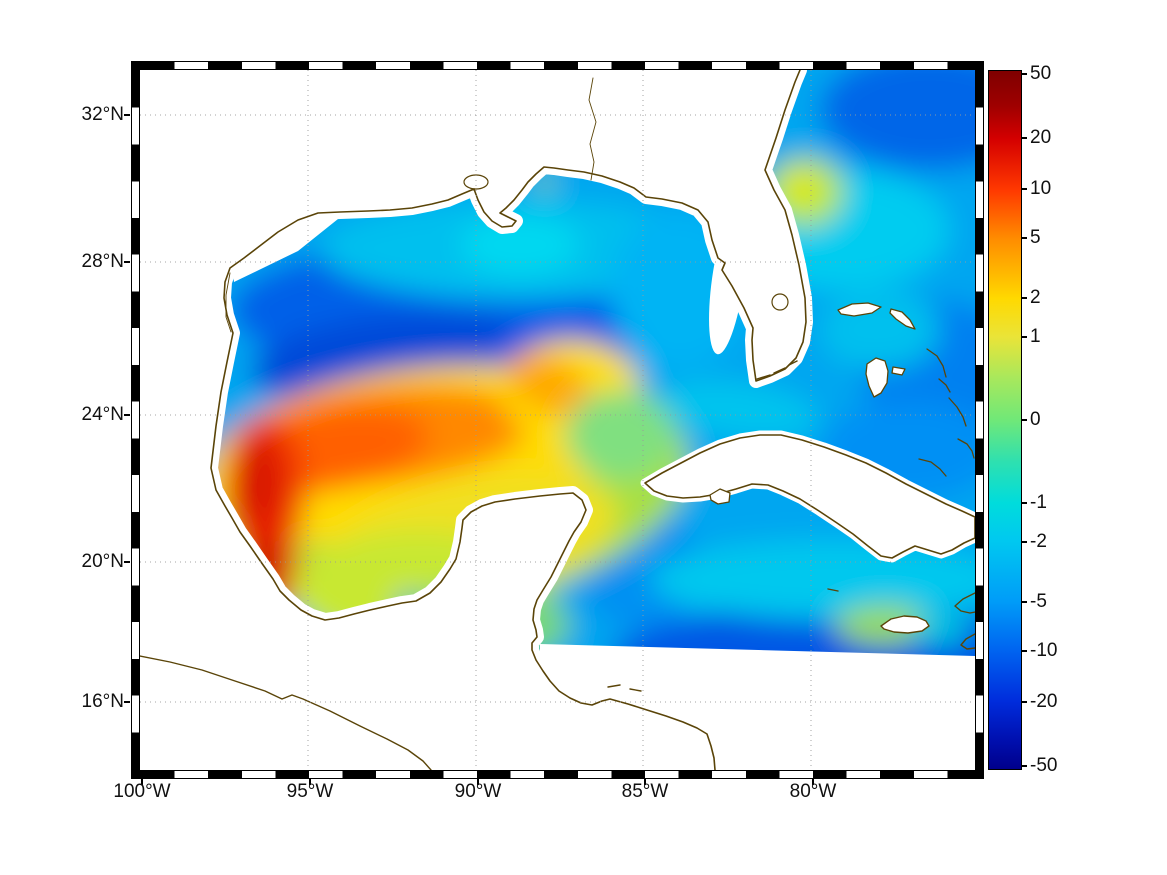  Describe the element at coordinates (1031, 237) in the screenshot. I see `colorbar-tick-5: 5` at that location.